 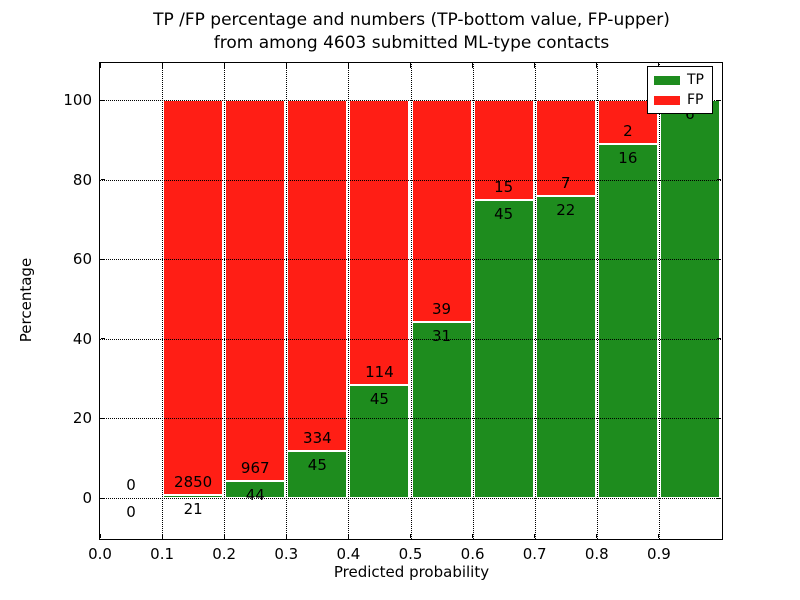 What do you see at coordinates (286, 554) in the screenshot?
I see `x-tick-label: 0.3` at bounding box center [286, 554].